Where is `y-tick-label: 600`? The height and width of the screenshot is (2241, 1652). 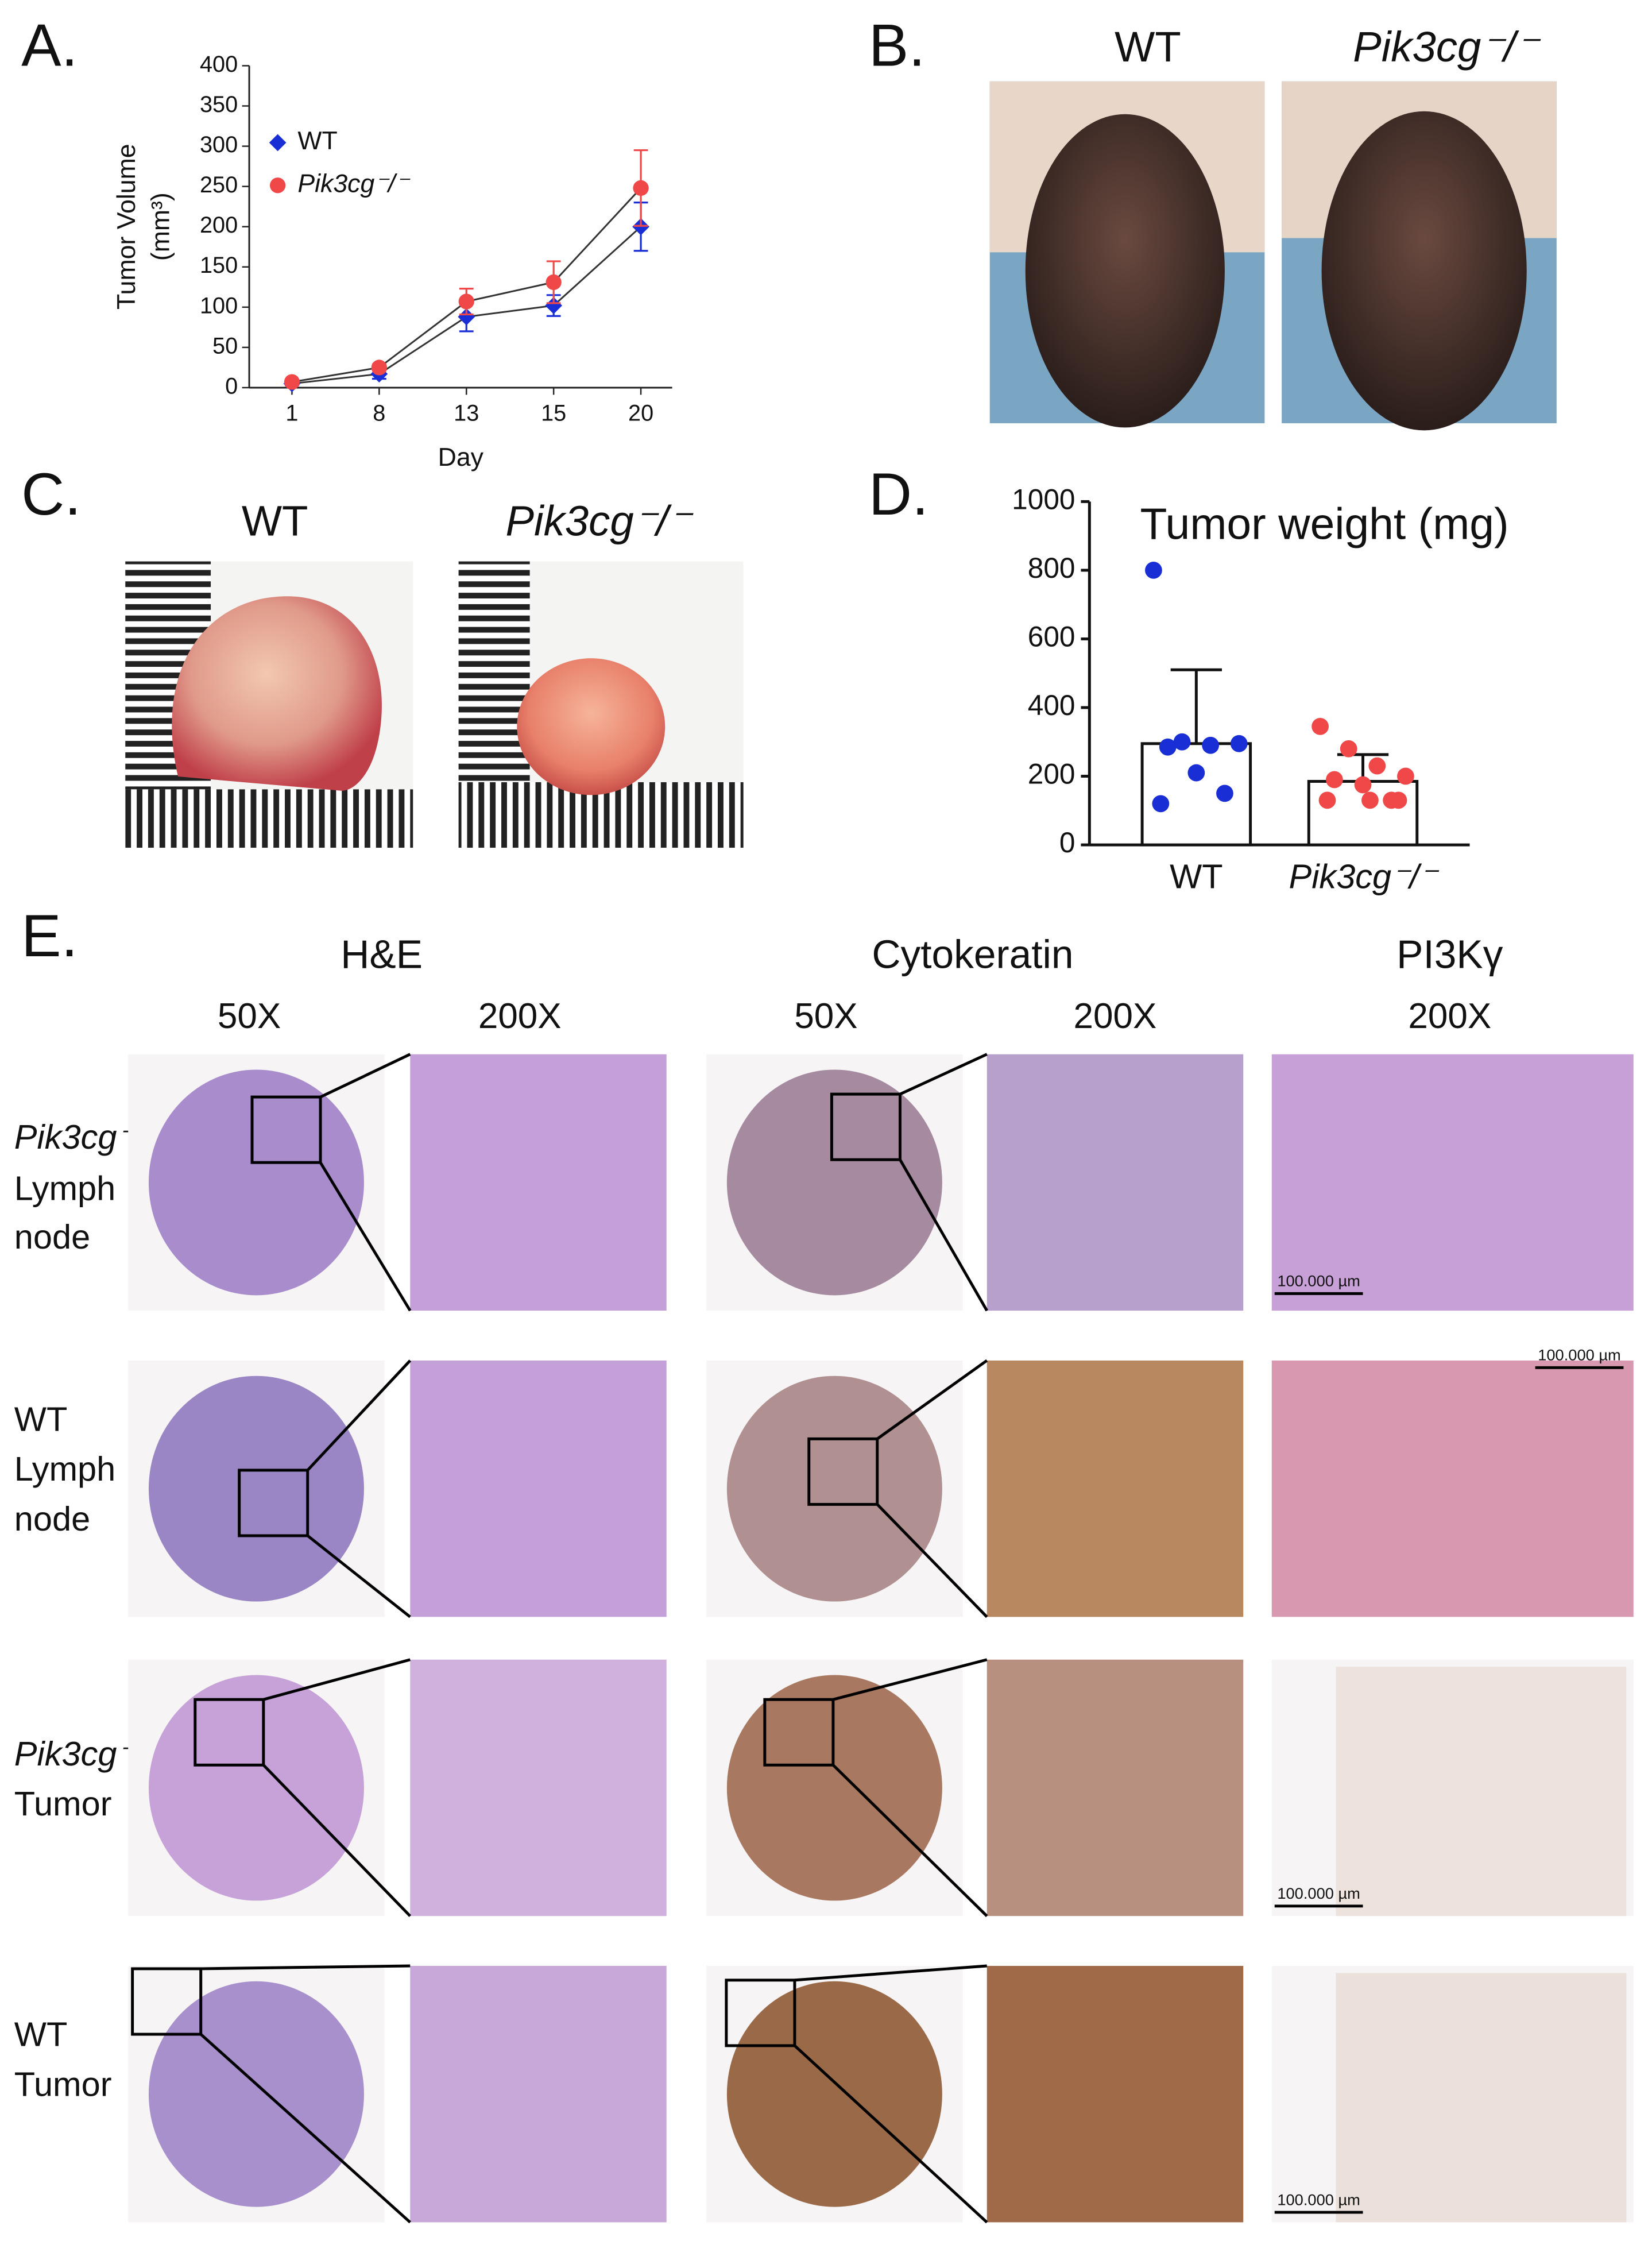 y-tick-label: 600 is located at coordinates (1051, 637).